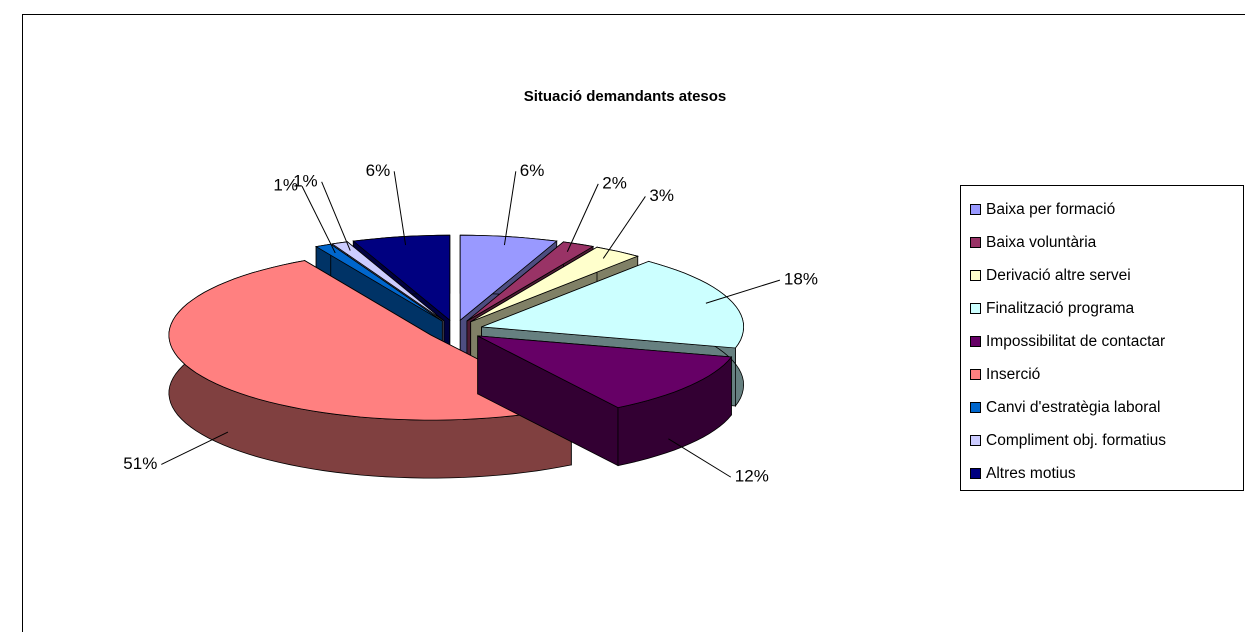  Describe the element at coordinates (1076, 440) in the screenshot. I see `legend-label: Compliment obj. formatius` at that location.